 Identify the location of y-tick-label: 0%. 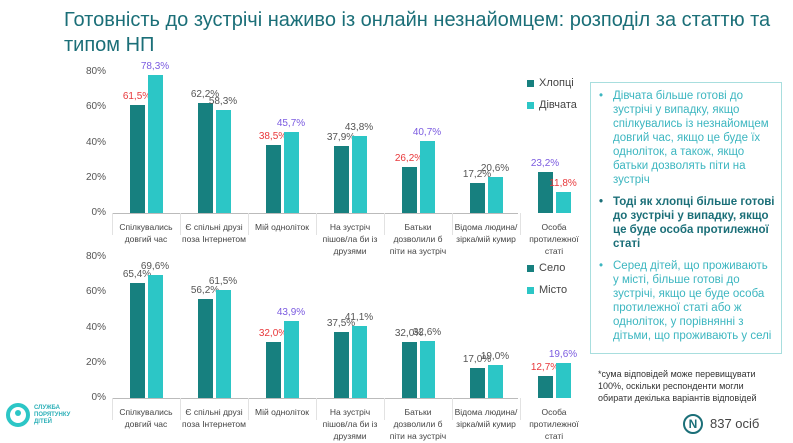
(98, 212).